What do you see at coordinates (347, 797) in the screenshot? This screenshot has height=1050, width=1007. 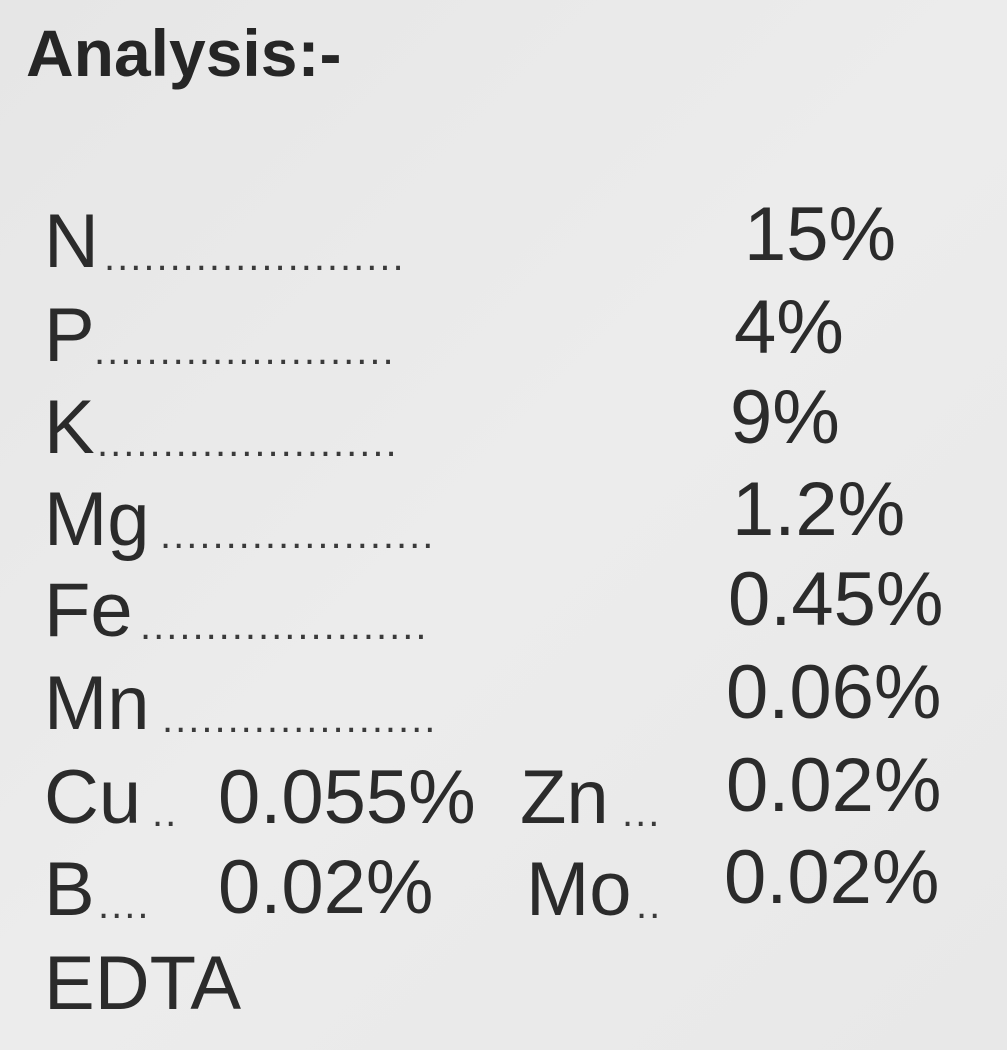 I see `nutrient-value: 0.055%` at bounding box center [347, 797].